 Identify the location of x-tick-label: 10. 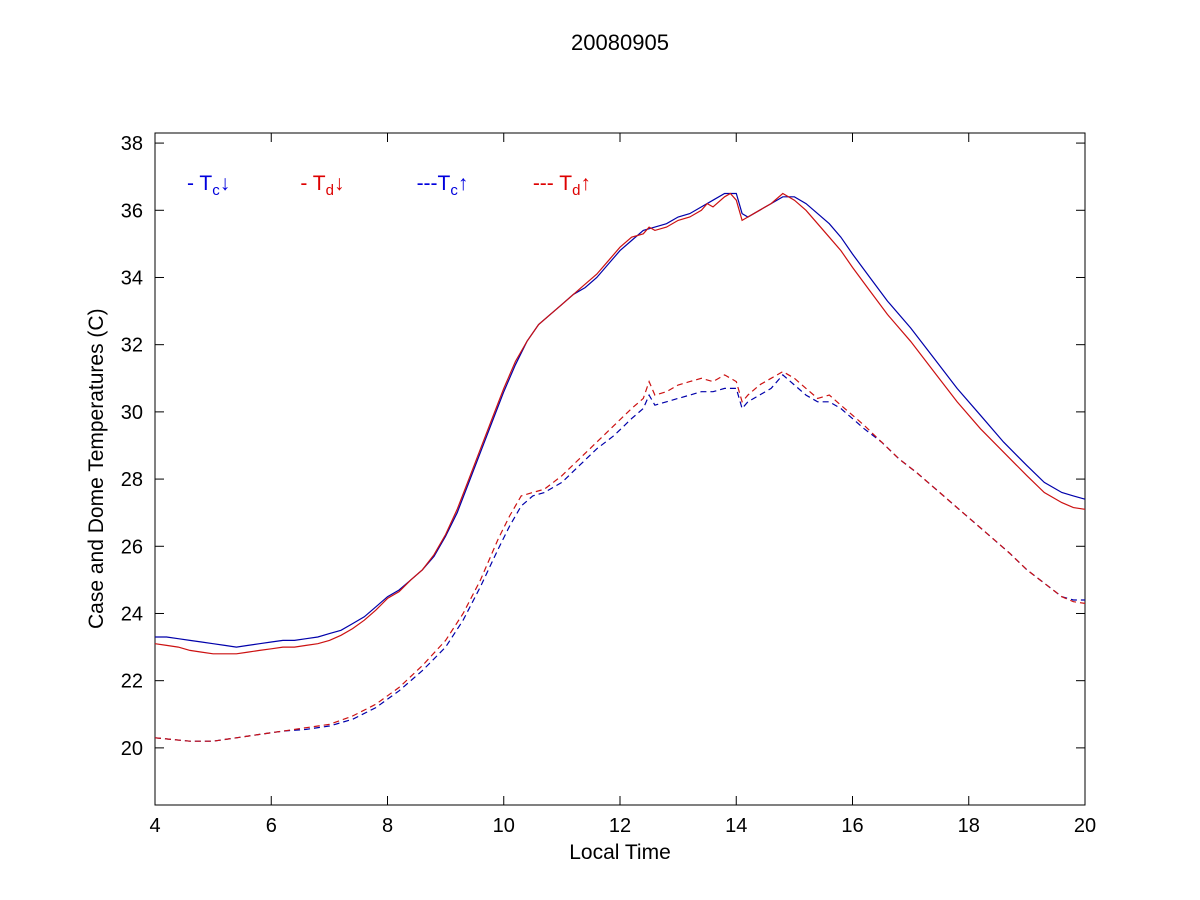
(504, 826).